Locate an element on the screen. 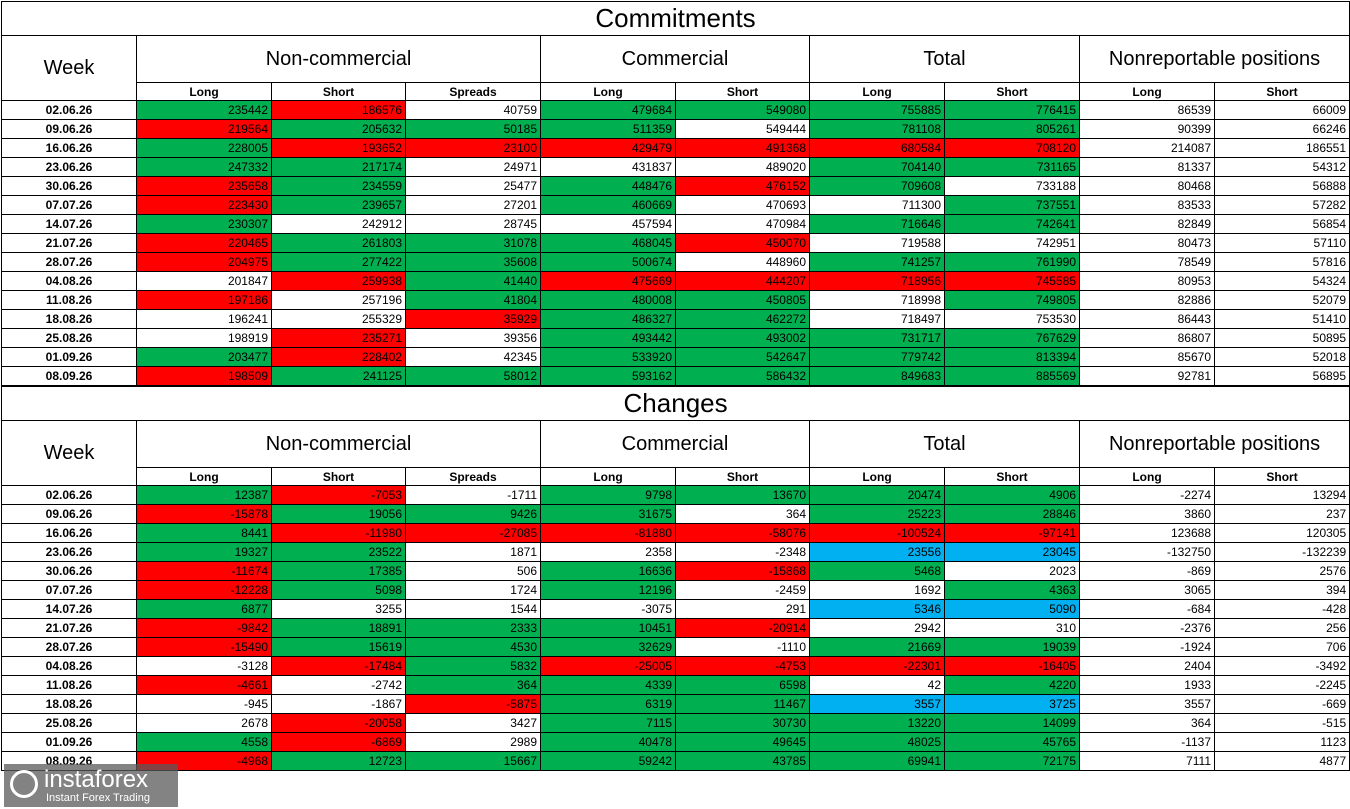 This screenshot has width=1350, height=809. value-cell: 680584 is located at coordinates (877, 148).